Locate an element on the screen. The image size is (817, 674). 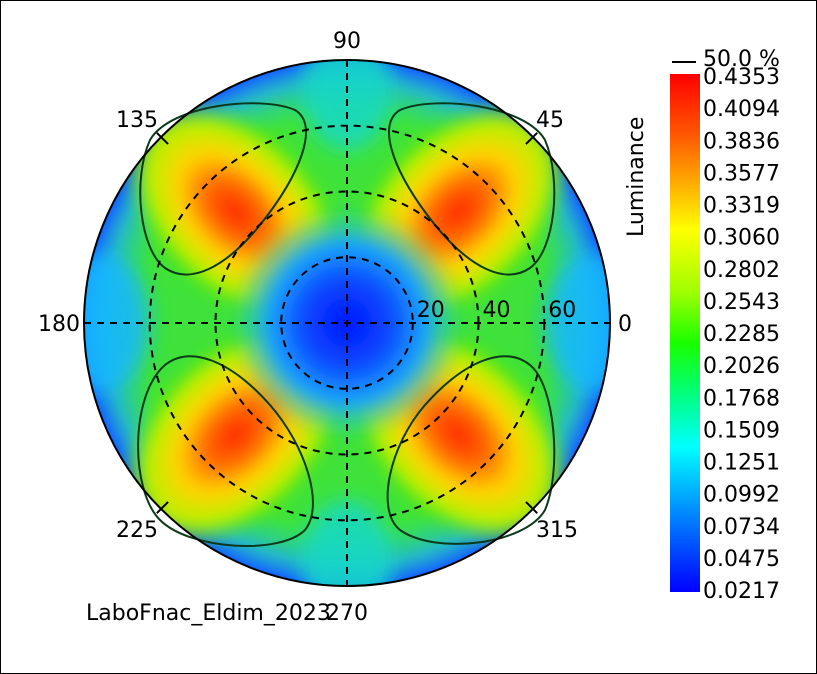
colorbar-tick-label: 0.1768 is located at coordinates (741, 398).